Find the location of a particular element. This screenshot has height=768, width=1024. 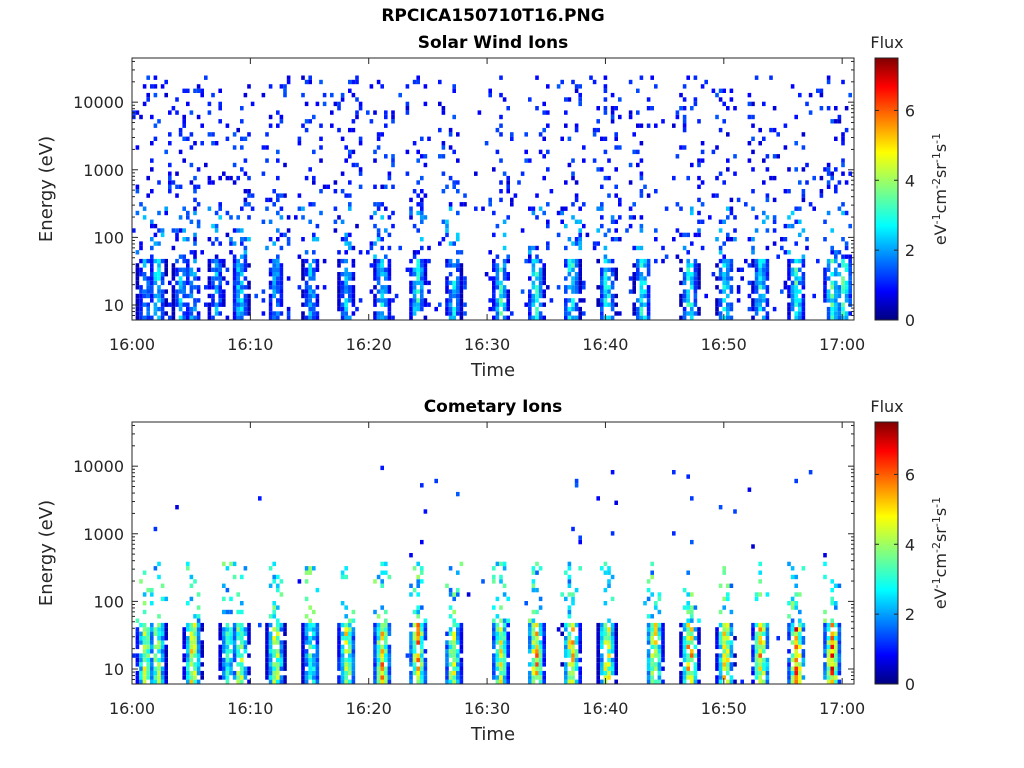

panel-title: Cometary Ions is located at coordinates (493, 407).